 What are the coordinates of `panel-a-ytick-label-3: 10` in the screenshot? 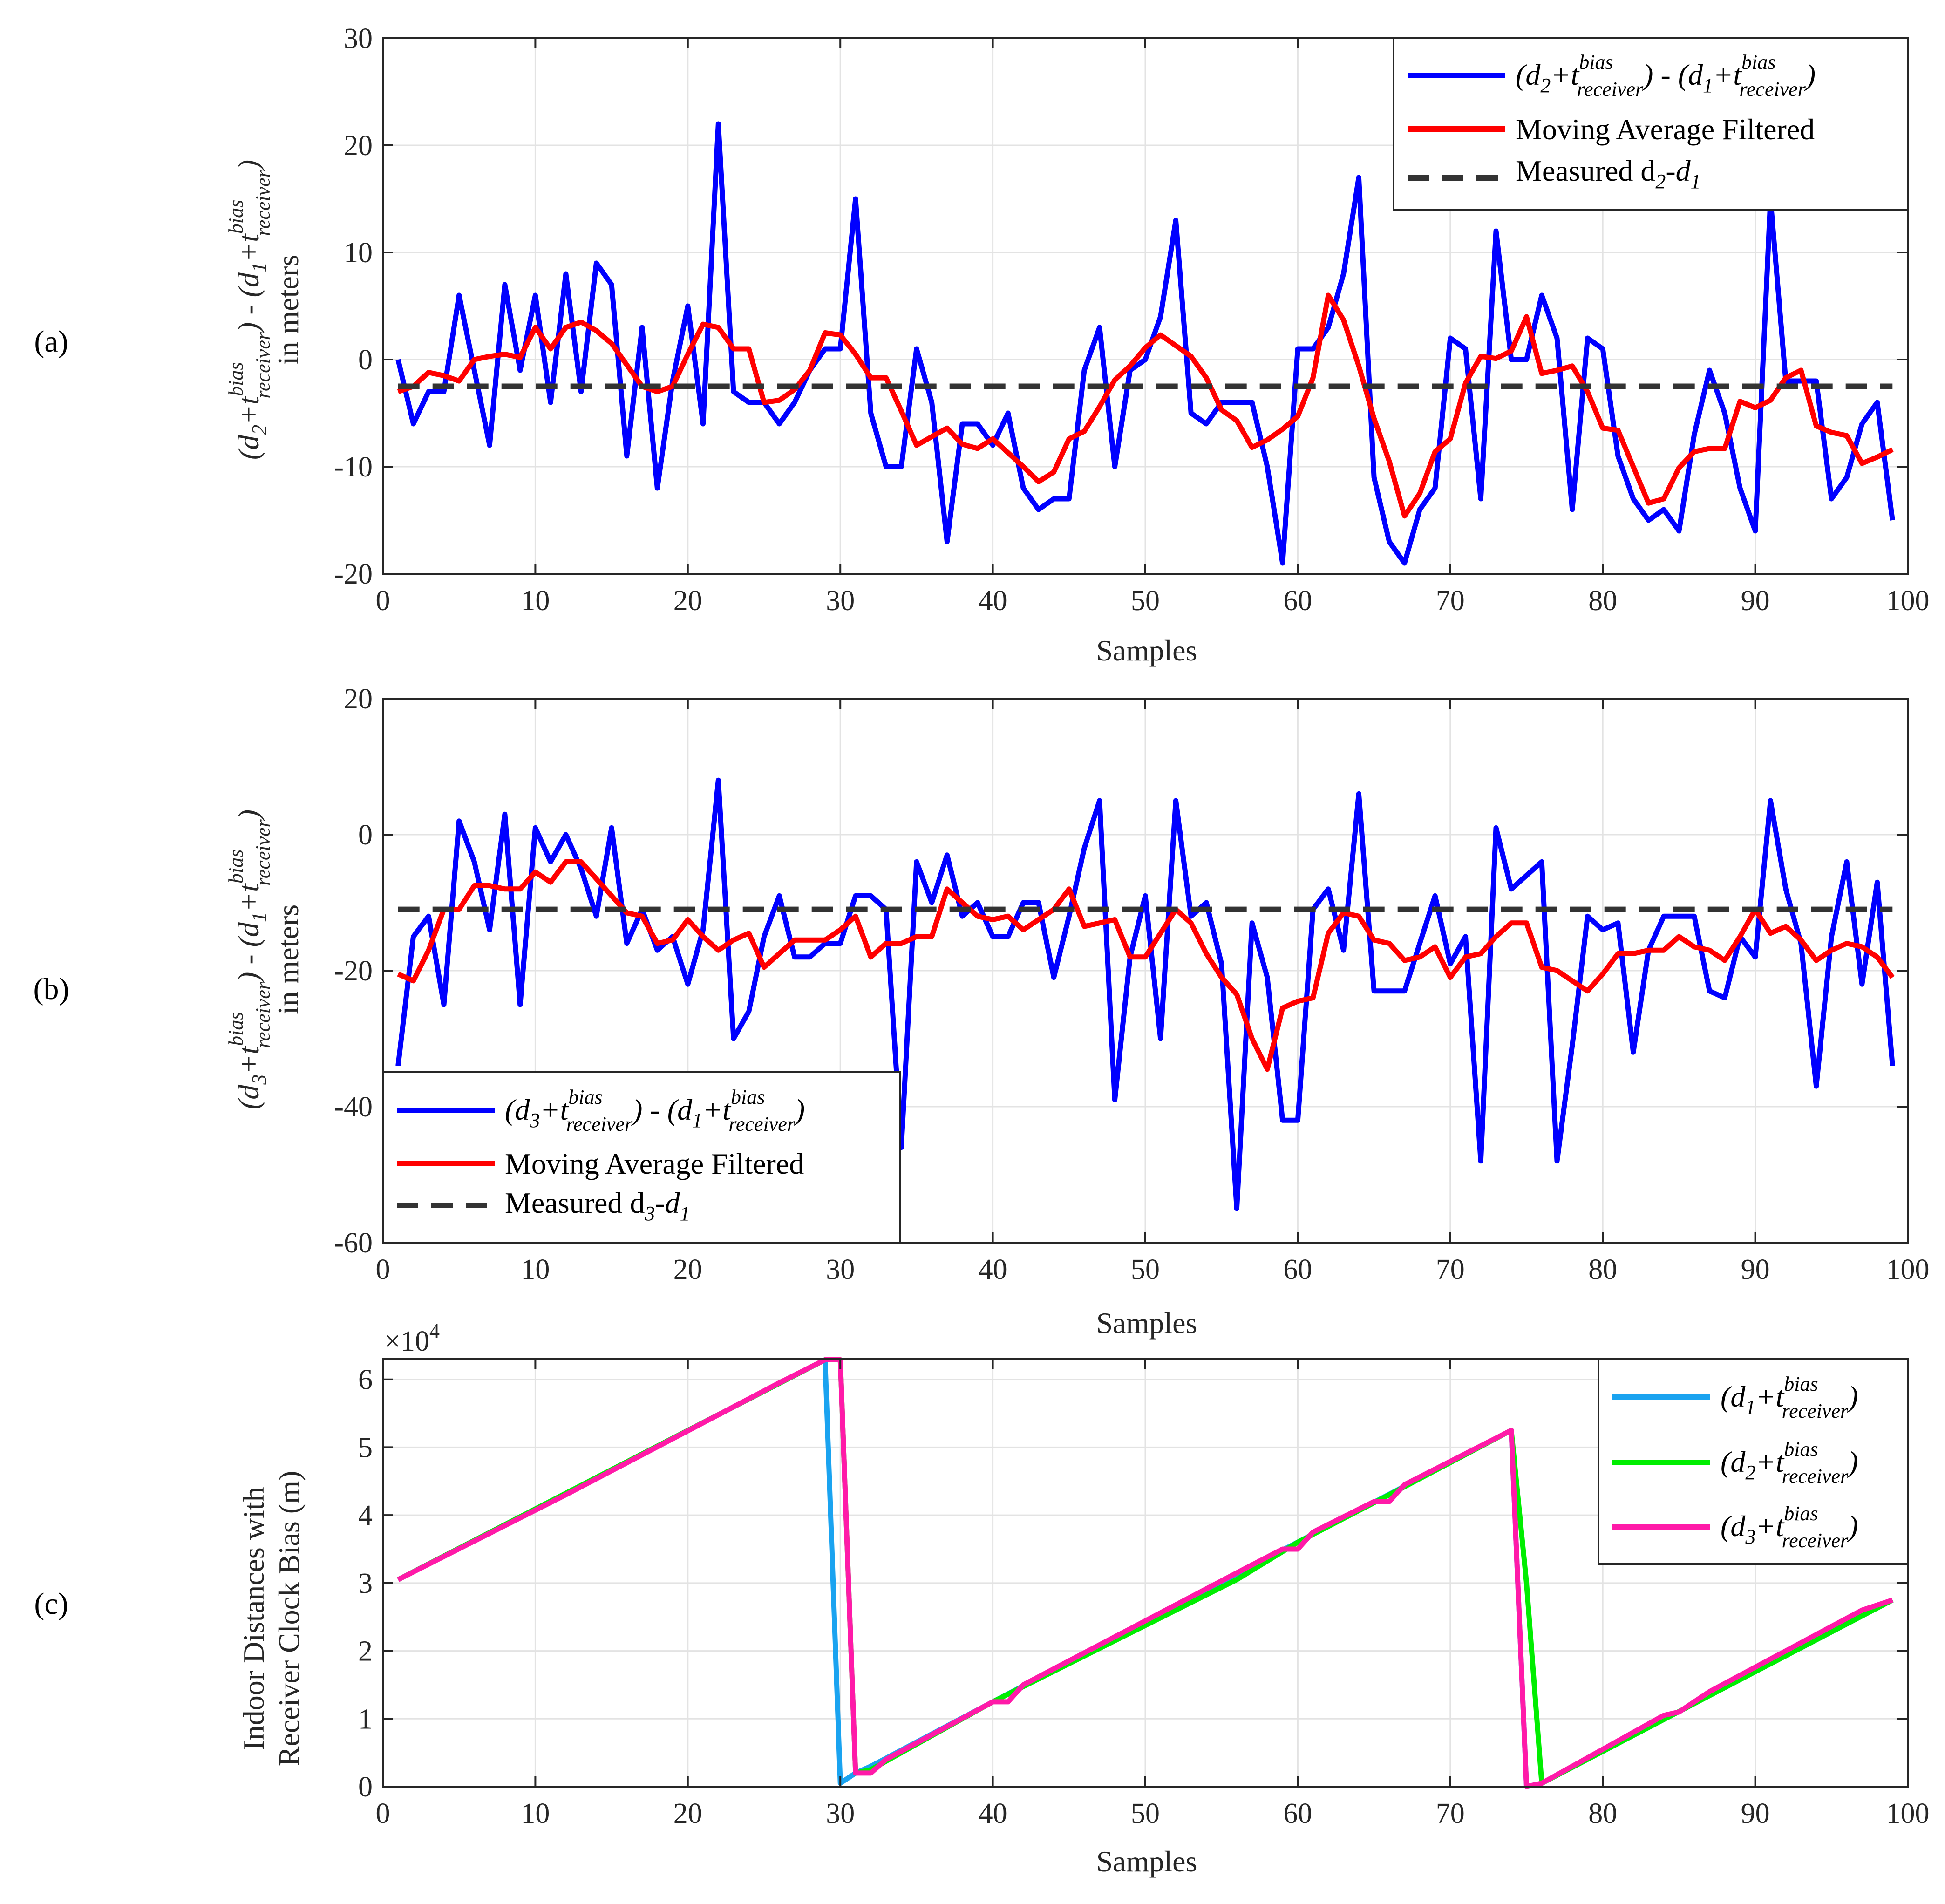 It's located at (358, 253).